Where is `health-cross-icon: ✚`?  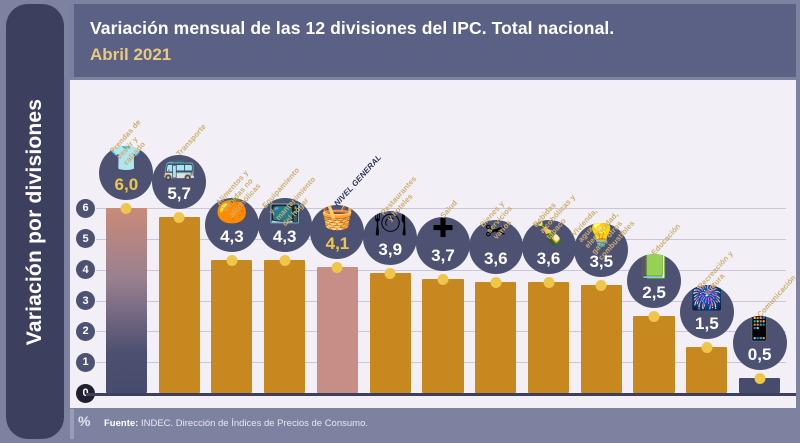
health-cross-icon: ✚ is located at coordinates (443, 229).